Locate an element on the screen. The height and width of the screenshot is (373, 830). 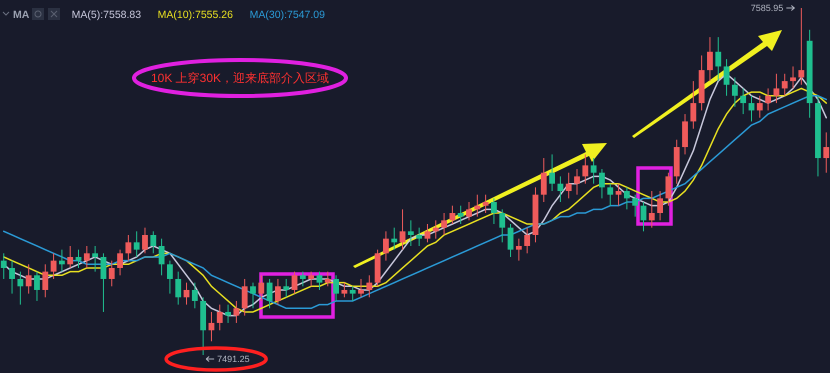
legend-title: MA is located at coordinates (21, 15).